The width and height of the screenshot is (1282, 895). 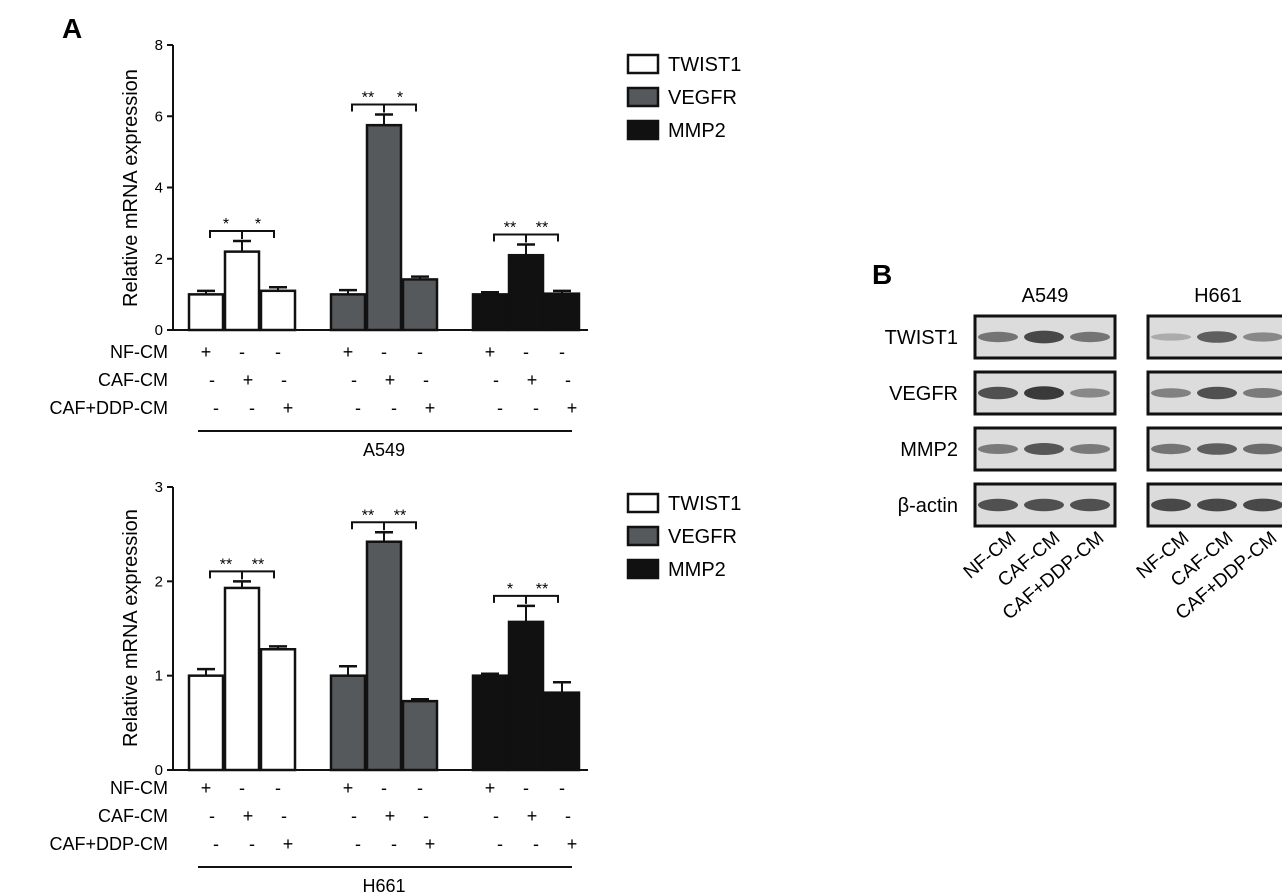 What do you see at coordinates (133, 380) in the screenshot?
I see `treatment-row-label: CAF-CM` at bounding box center [133, 380].